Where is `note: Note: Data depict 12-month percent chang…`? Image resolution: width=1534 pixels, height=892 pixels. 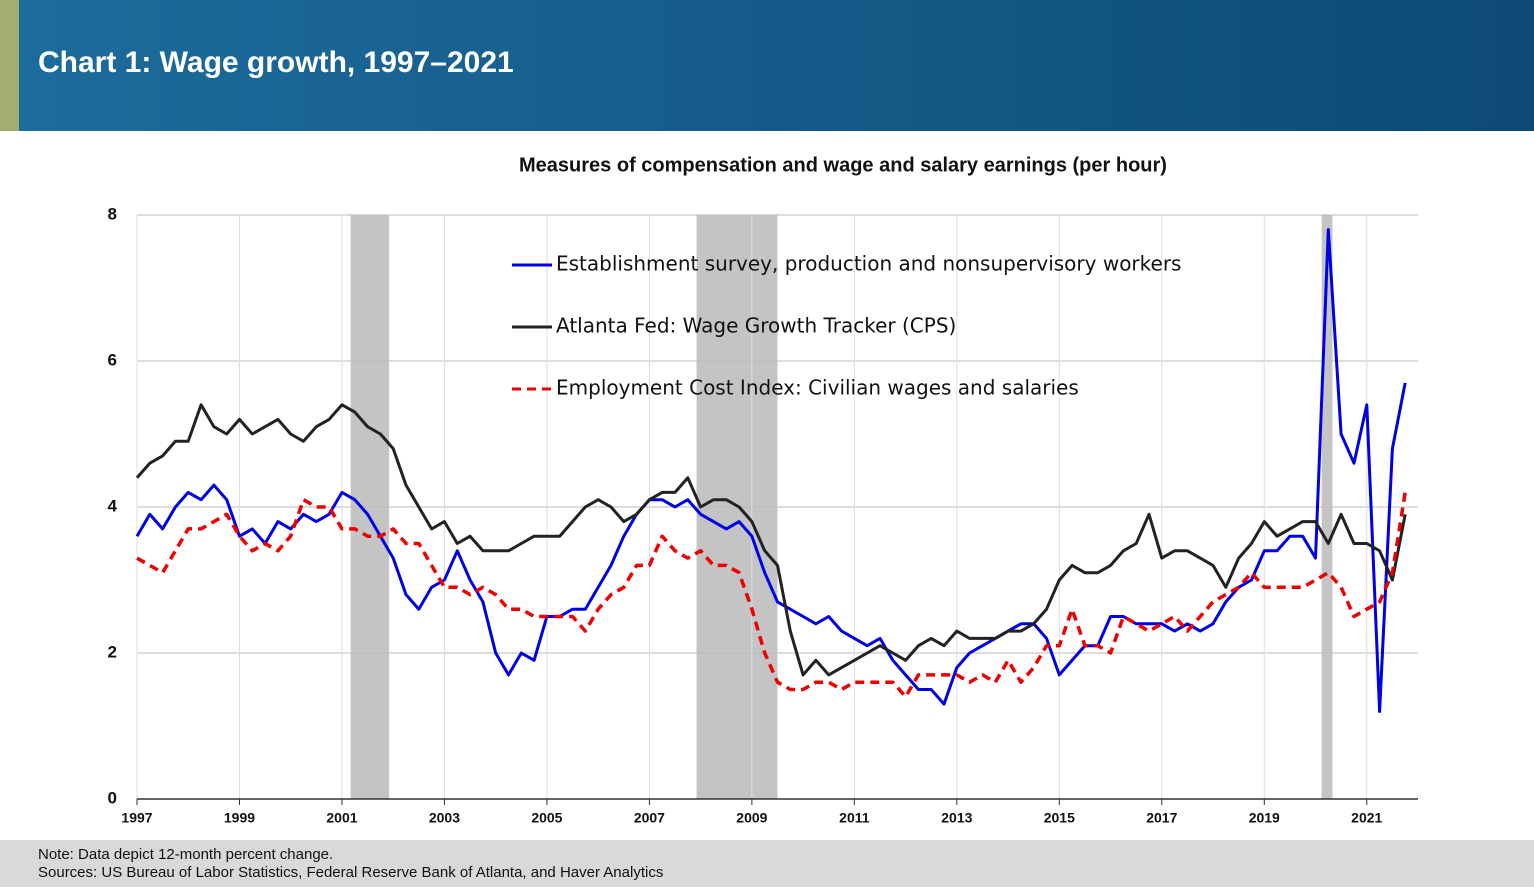
note: Note: Data depict 12-month percent chang… is located at coordinates (185, 854).